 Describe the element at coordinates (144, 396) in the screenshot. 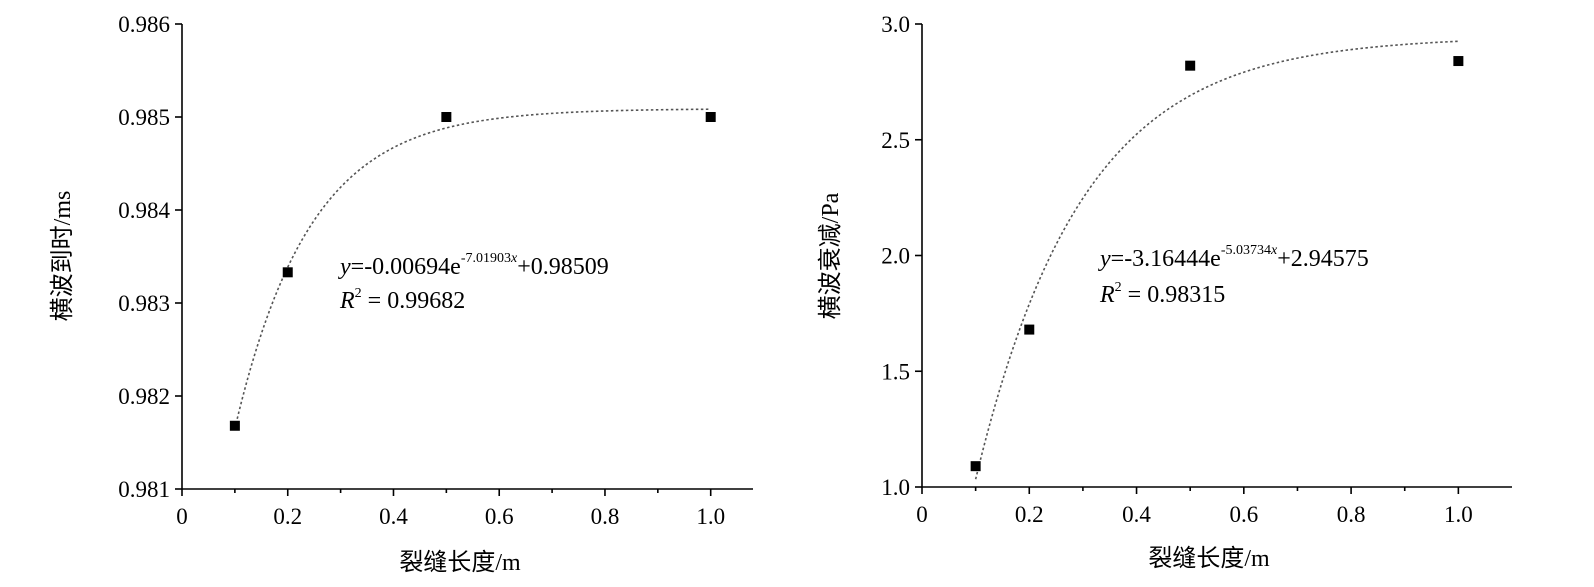

I see `y-tick-label: 0.982` at that location.